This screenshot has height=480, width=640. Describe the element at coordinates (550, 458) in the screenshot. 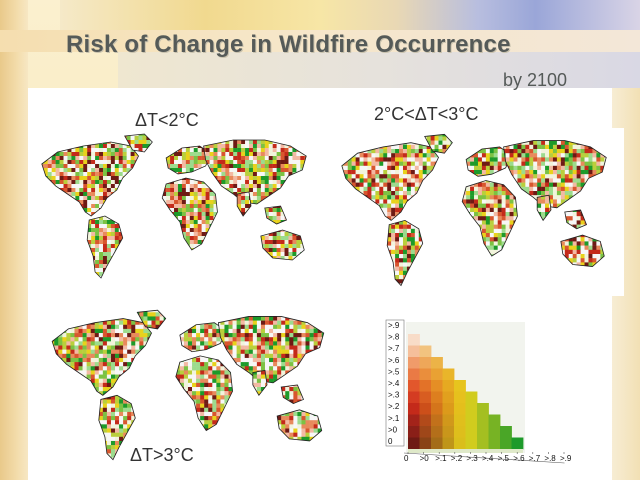

I see `legend-x-tick: >.8` at that location.